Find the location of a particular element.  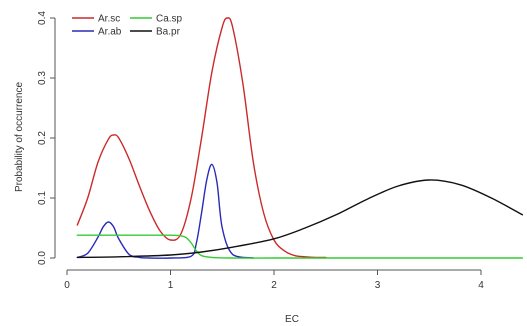

x-tick-label: 0 is located at coordinates (67, 285).